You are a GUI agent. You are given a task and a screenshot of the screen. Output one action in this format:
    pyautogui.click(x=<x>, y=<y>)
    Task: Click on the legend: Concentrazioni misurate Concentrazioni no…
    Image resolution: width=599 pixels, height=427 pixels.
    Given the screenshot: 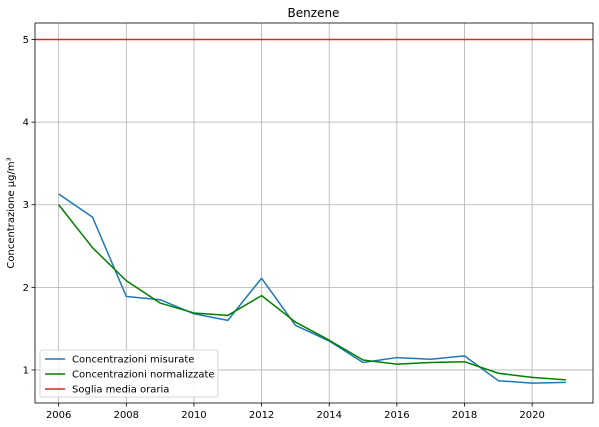 What is the action you would take?
    pyautogui.click(x=129, y=373)
    